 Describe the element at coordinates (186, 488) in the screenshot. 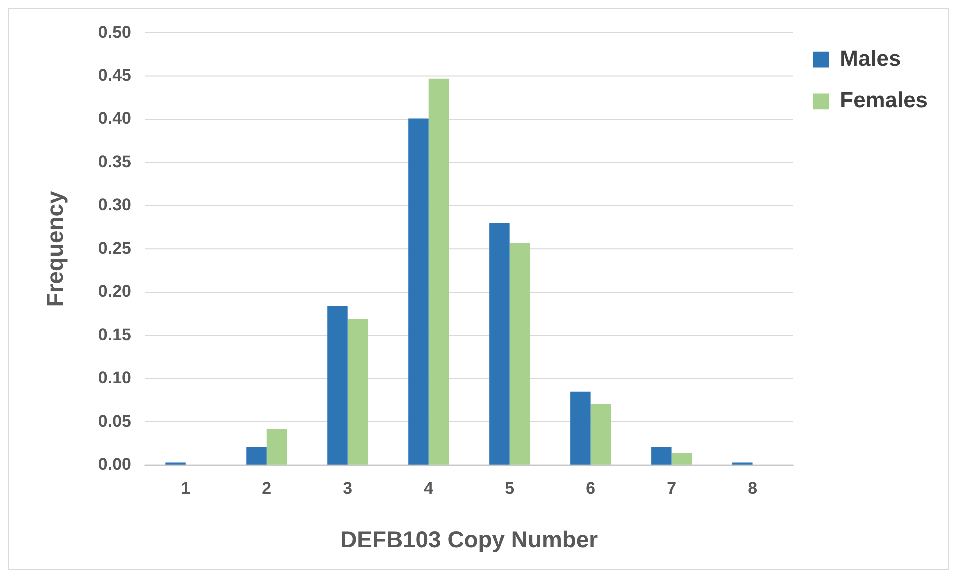

I see `x-tick-label: 1` at that location.